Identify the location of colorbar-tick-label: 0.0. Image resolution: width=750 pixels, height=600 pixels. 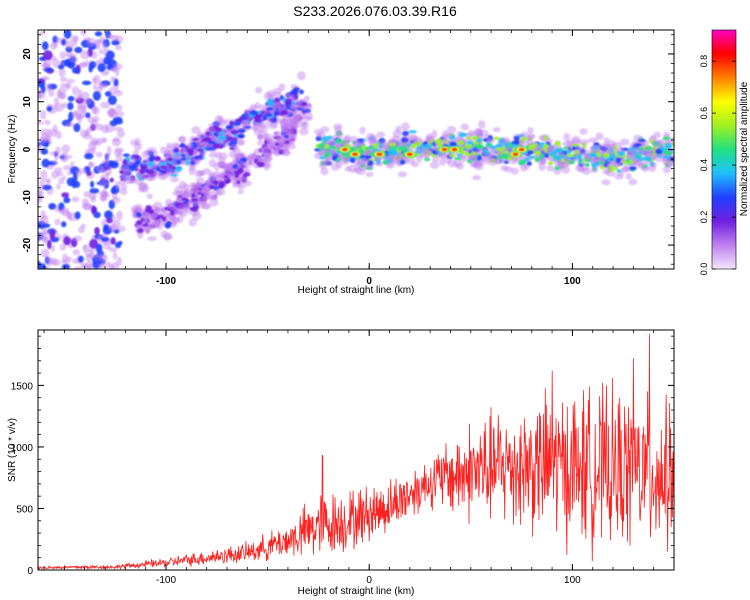
(704, 269).